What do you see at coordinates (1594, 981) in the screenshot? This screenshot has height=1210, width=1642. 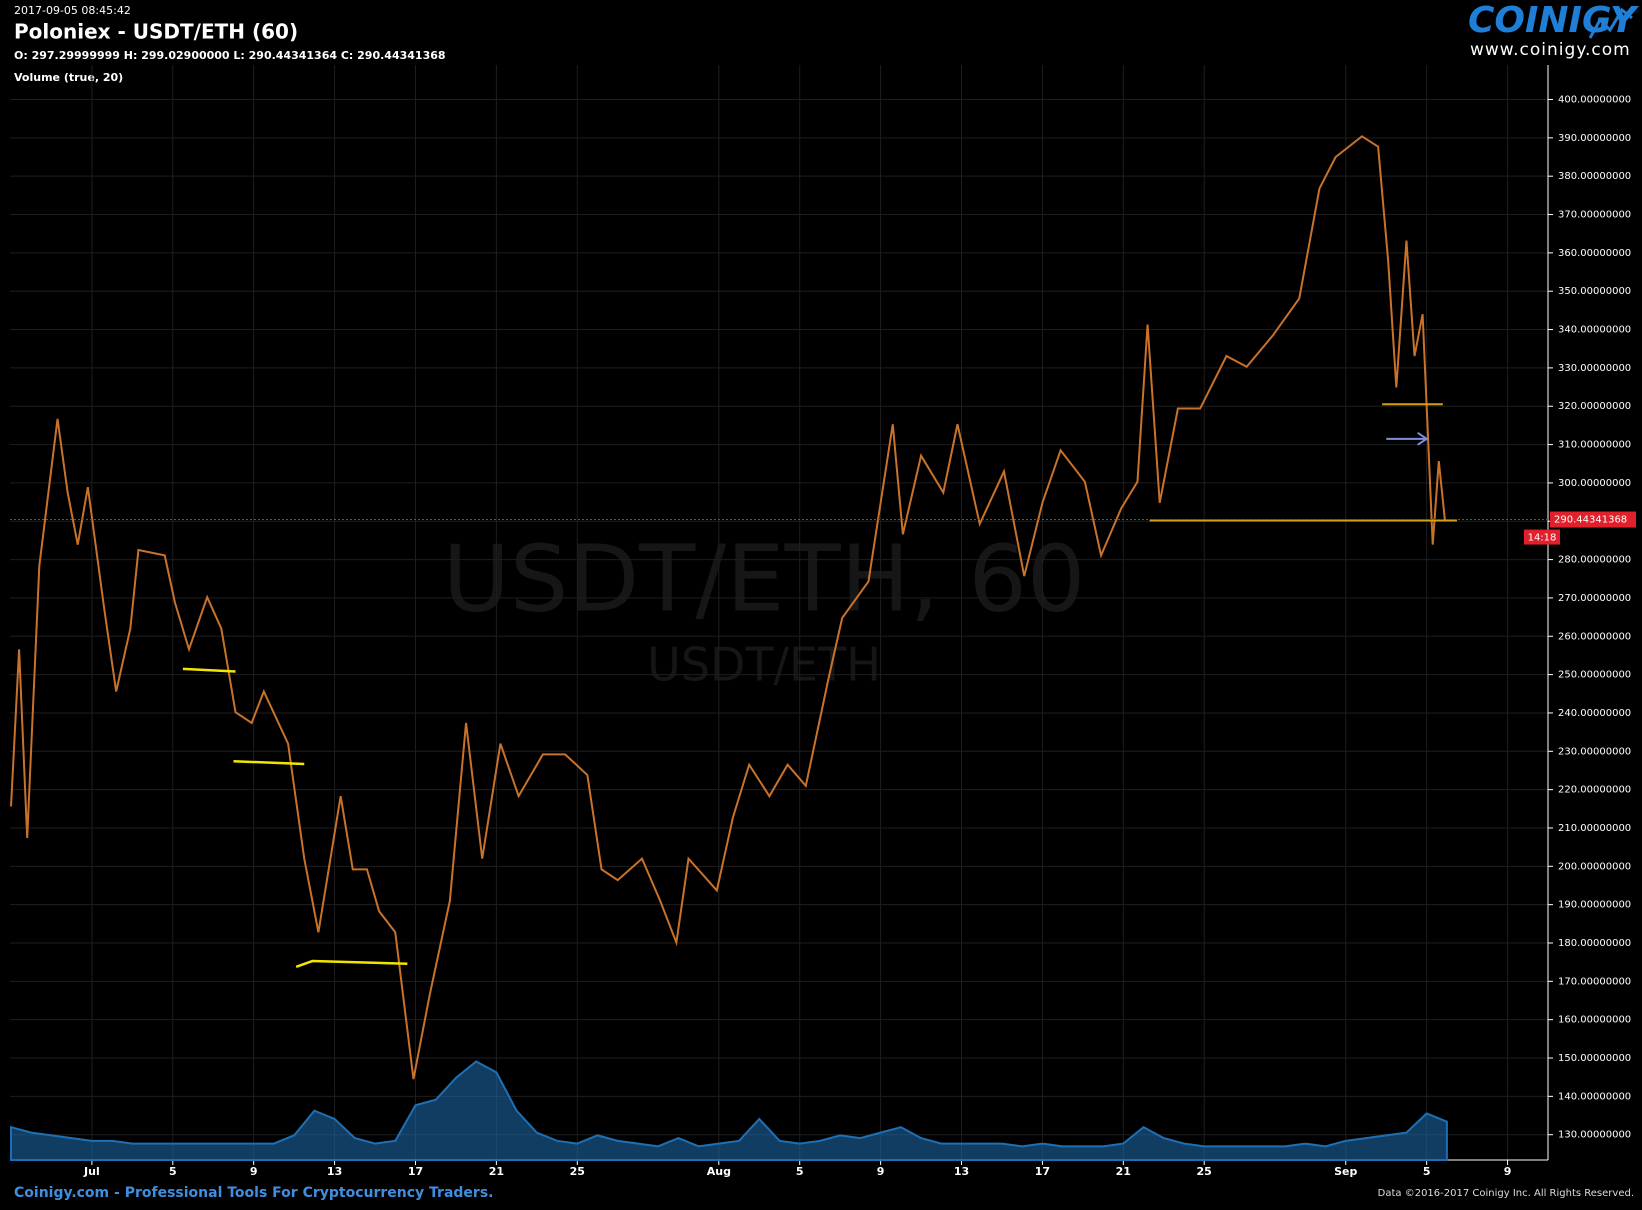 I see `y-tick-label: 170.00000000` at bounding box center [1594, 981].